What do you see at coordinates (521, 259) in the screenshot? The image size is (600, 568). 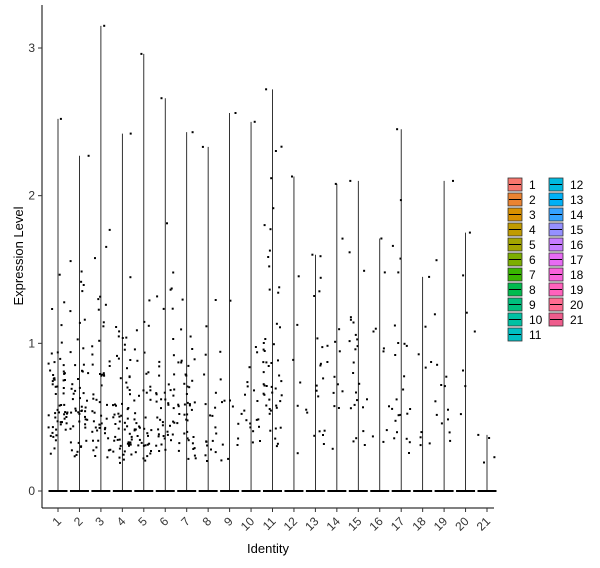 I see `legend-item-6: 6` at bounding box center [521, 259].